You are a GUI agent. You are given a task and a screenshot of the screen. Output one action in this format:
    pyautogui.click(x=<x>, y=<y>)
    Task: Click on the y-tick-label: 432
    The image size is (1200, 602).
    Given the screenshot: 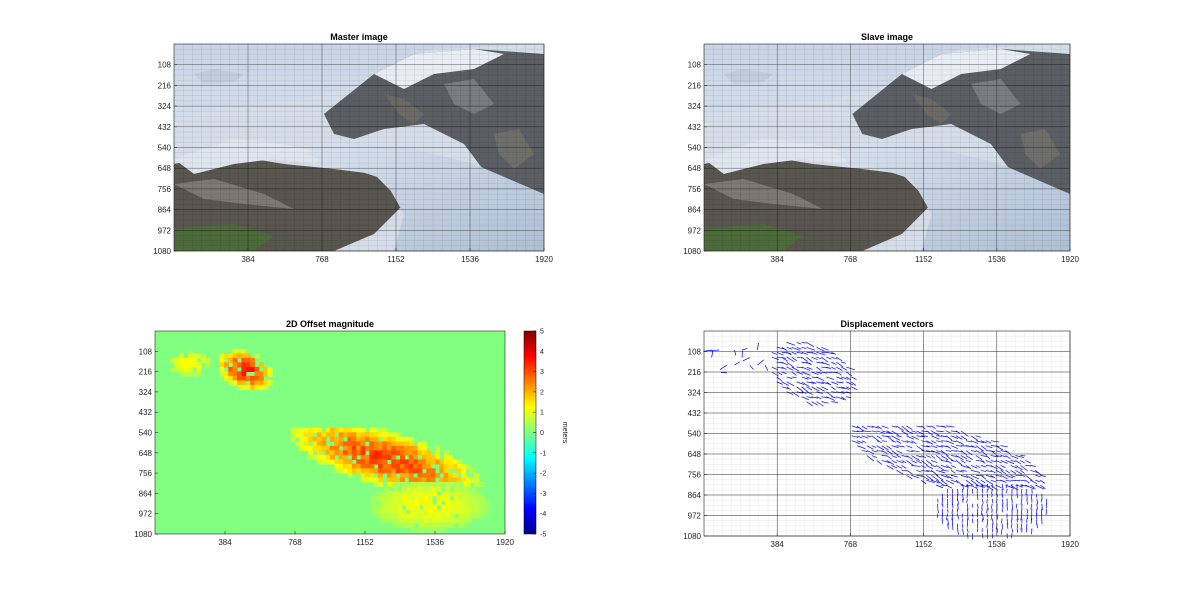 What is the action you would take?
    pyautogui.click(x=146, y=412)
    